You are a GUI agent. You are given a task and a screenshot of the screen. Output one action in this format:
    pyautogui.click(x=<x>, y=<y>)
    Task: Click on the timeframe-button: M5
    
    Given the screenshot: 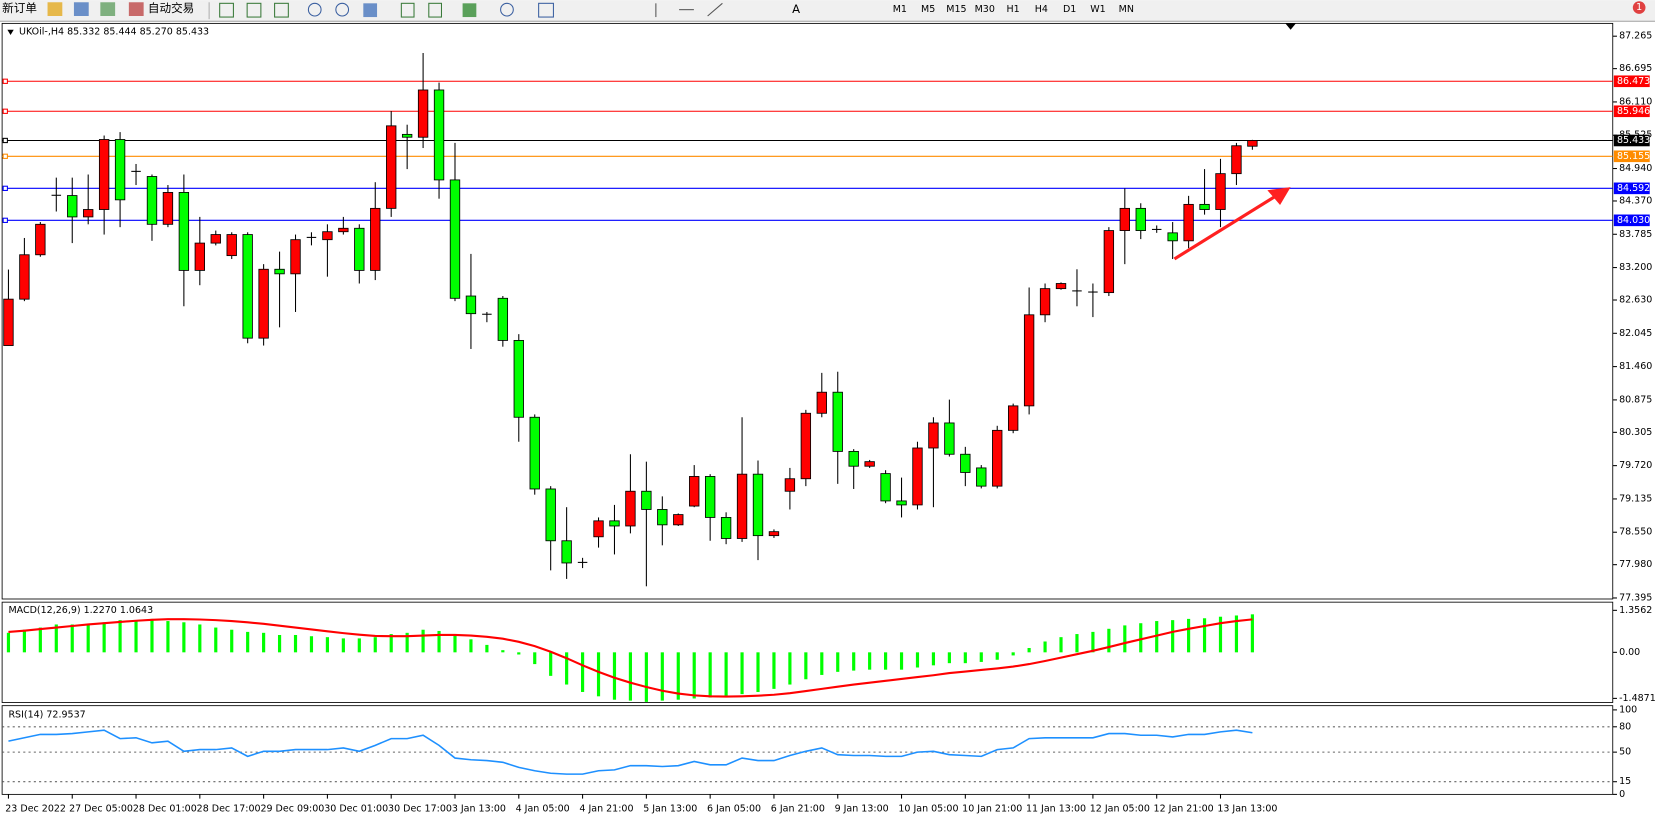 What is the action you would take?
    pyautogui.click(x=928, y=9)
    